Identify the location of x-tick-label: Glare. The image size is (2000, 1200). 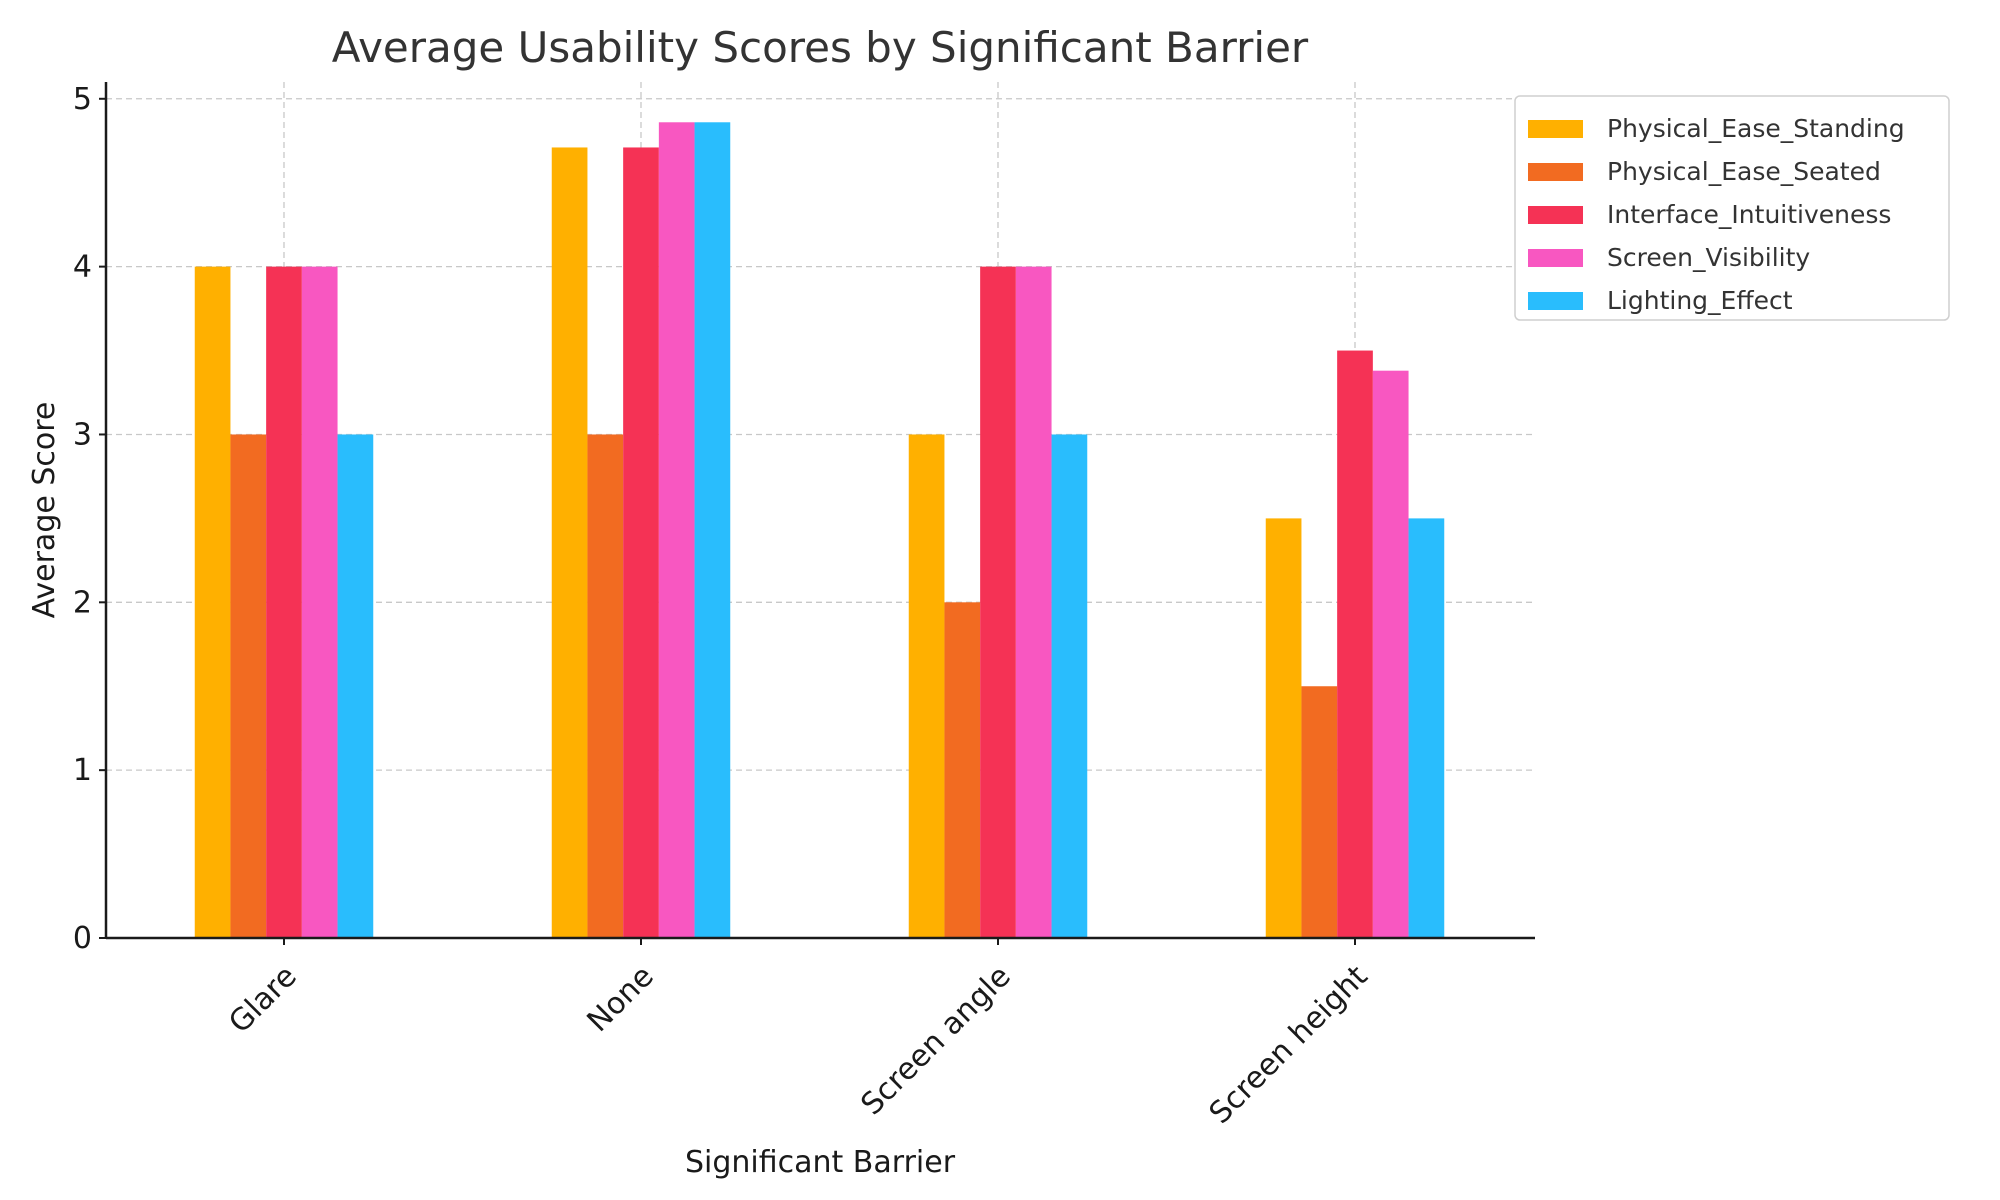
(262, 999).